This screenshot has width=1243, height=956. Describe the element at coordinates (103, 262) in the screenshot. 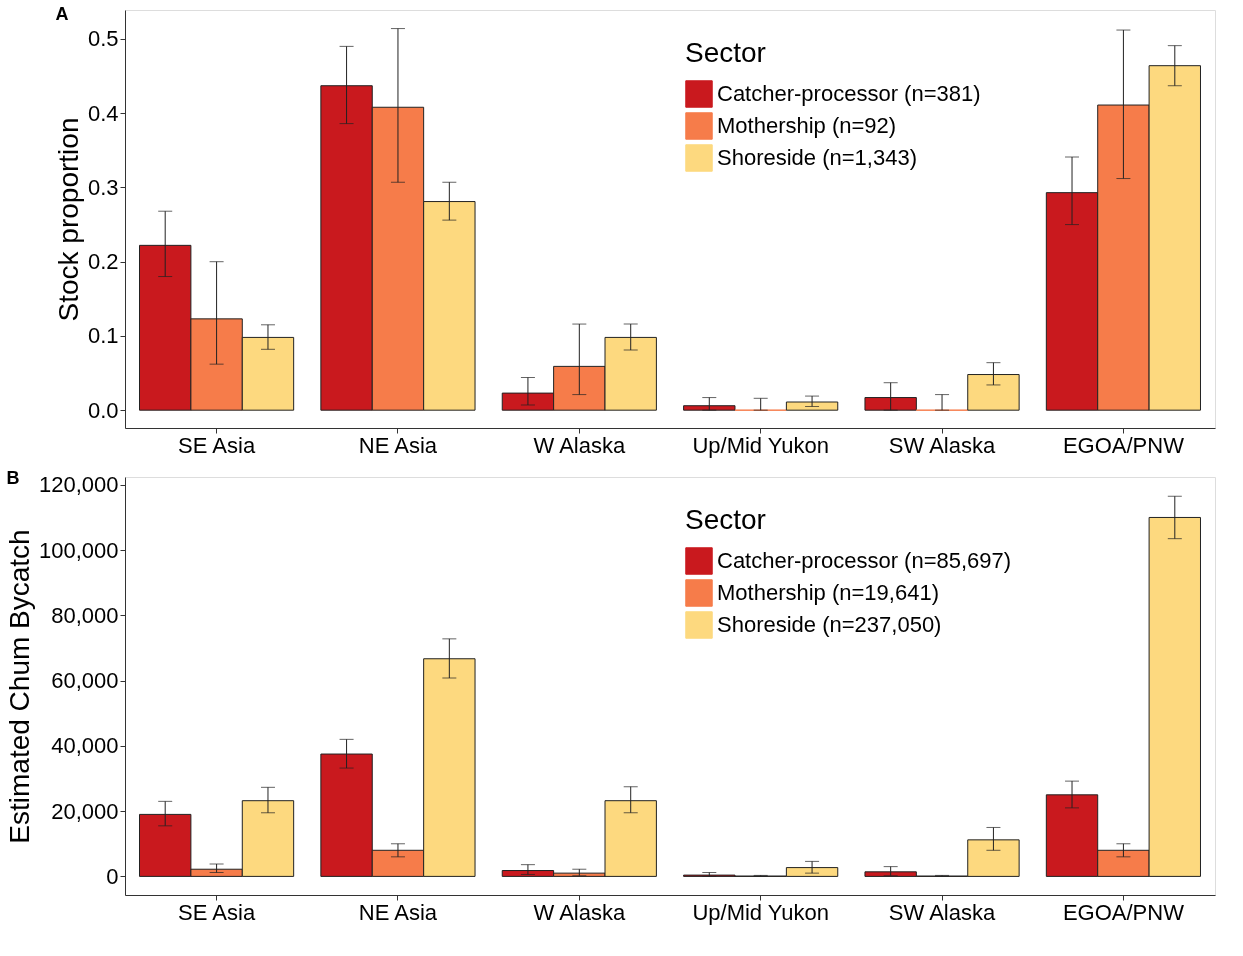

I see `y-tick-label: 0.2` at that location.